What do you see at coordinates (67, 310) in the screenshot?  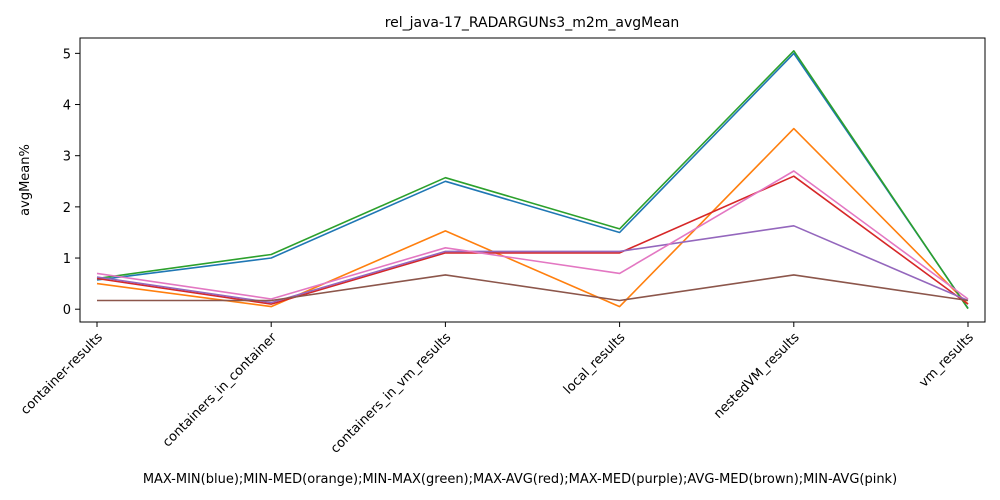 I see `y-tick-label: 0` at bounding box center [67, 310].